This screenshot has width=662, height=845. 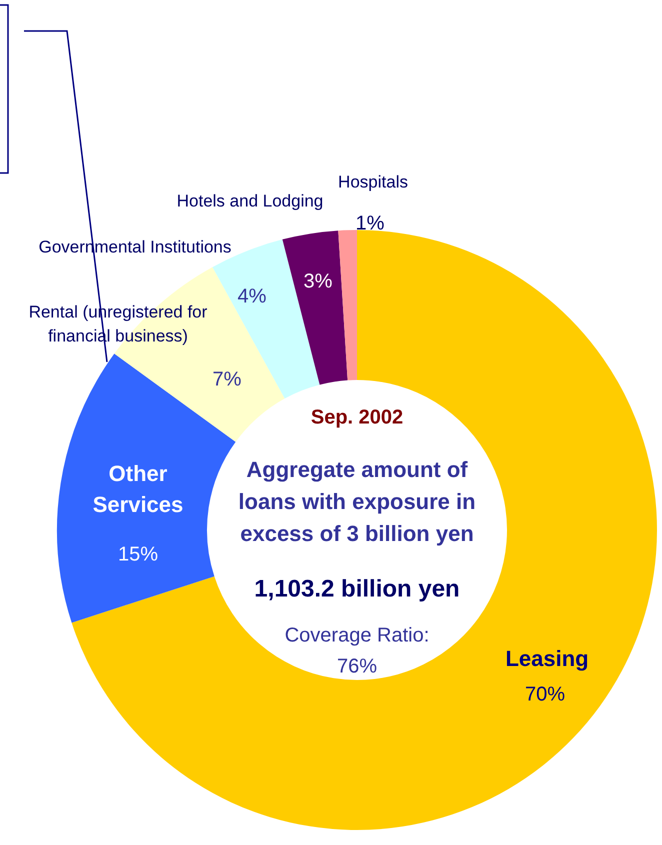 I want to click on slice-label: Hospitals, so click(x=373, y=182).